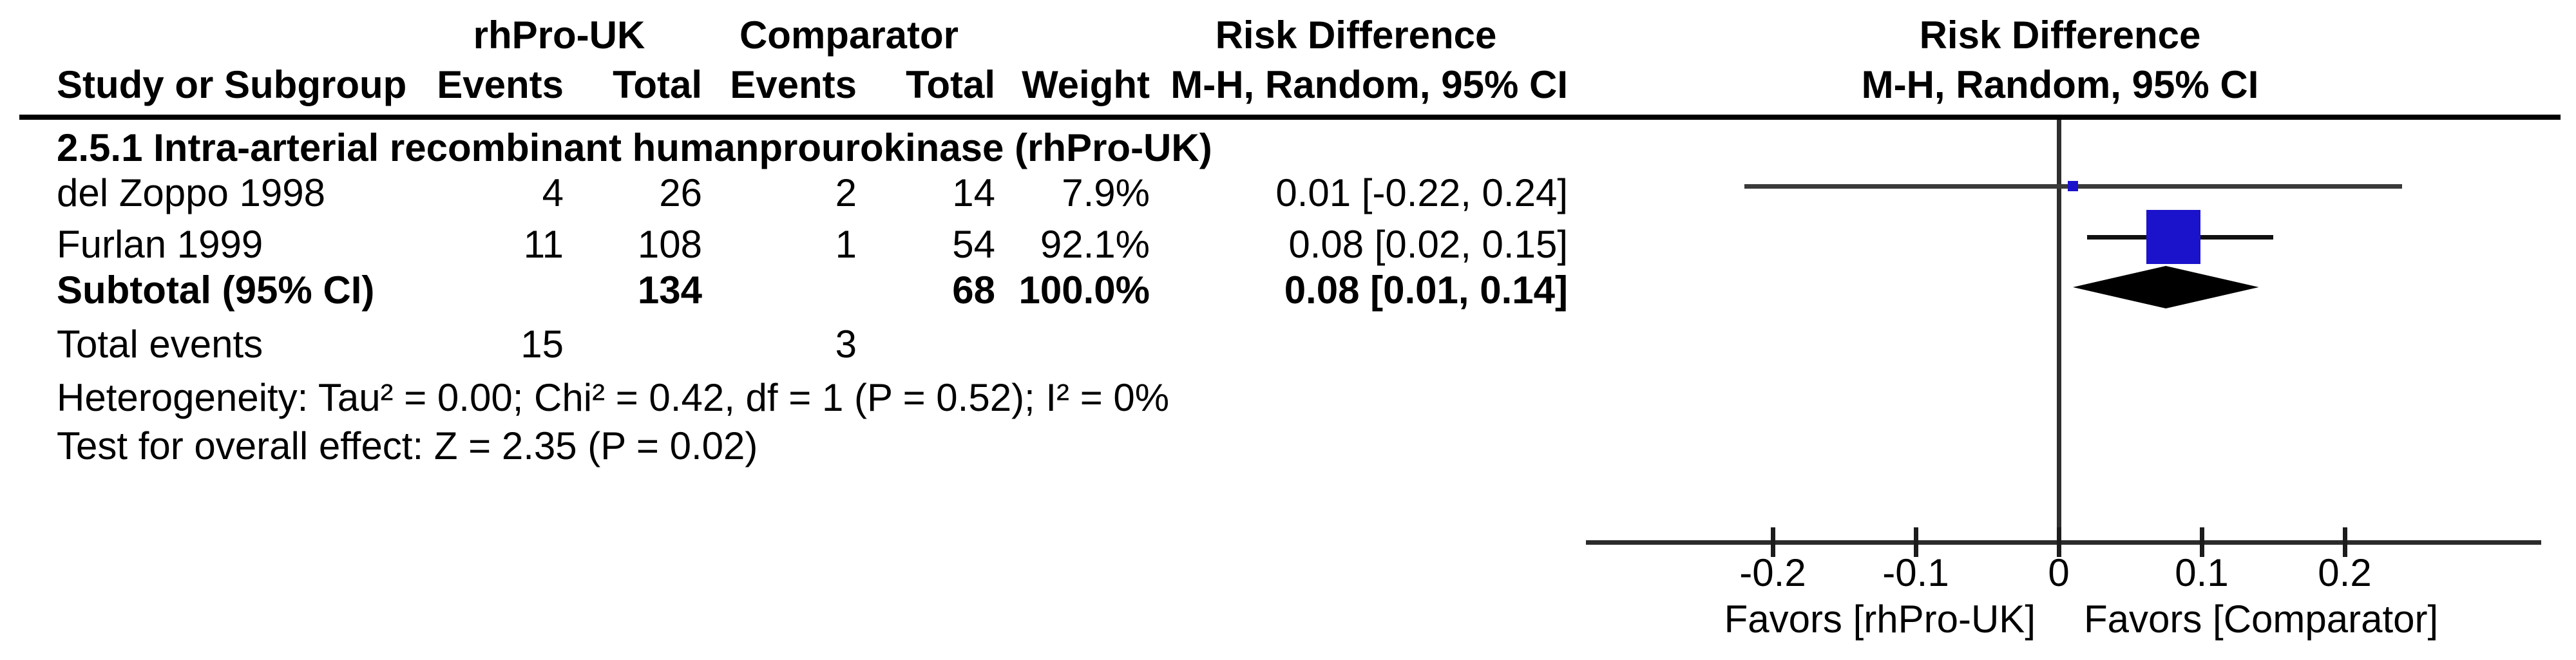 The height and width of the screenshot is (660, 2576). Describe the element at coordinates (2059, 331) in the screenshot. I see `zero-effect-line` at that location.